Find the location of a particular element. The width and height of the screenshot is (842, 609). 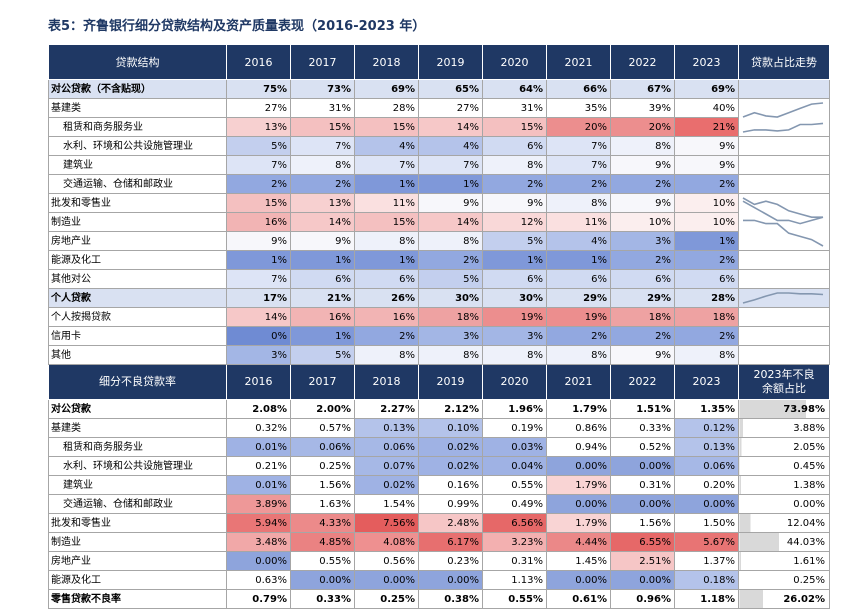

cell-value: 1.96% is located at coordinates (514, 409).